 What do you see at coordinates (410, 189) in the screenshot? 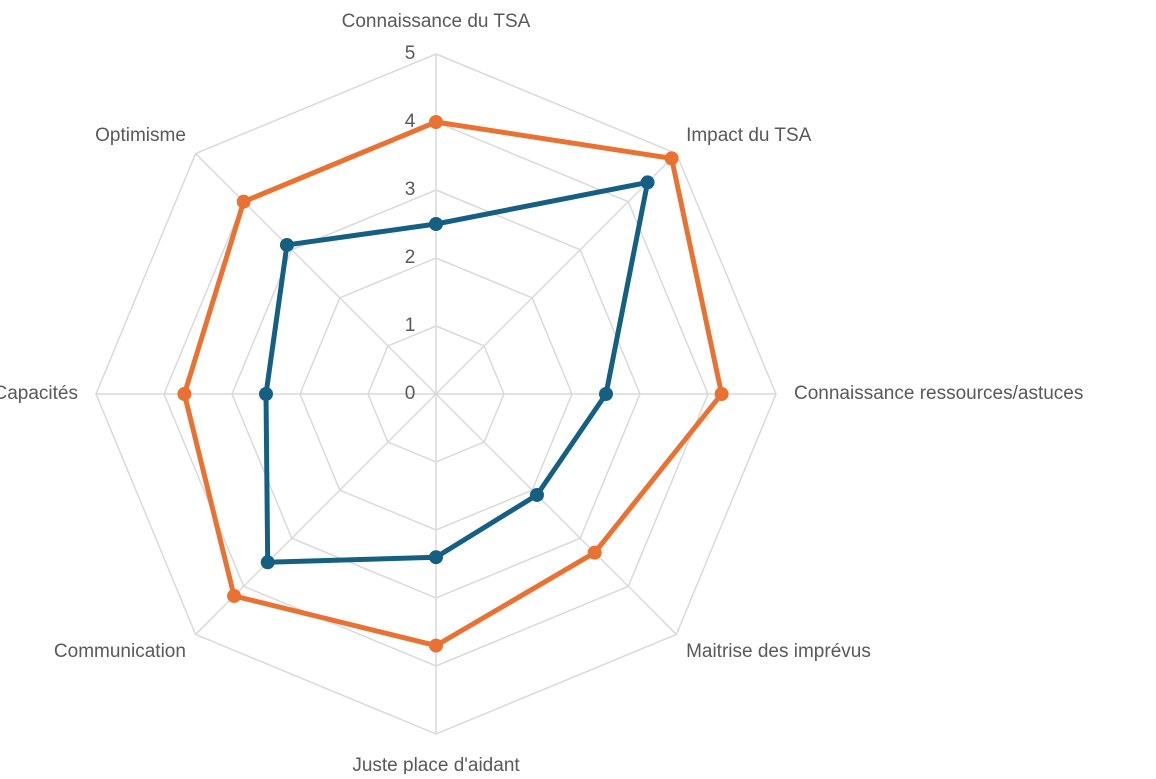
I see `r-tick-label: 3` at bounding box center [410, 189].